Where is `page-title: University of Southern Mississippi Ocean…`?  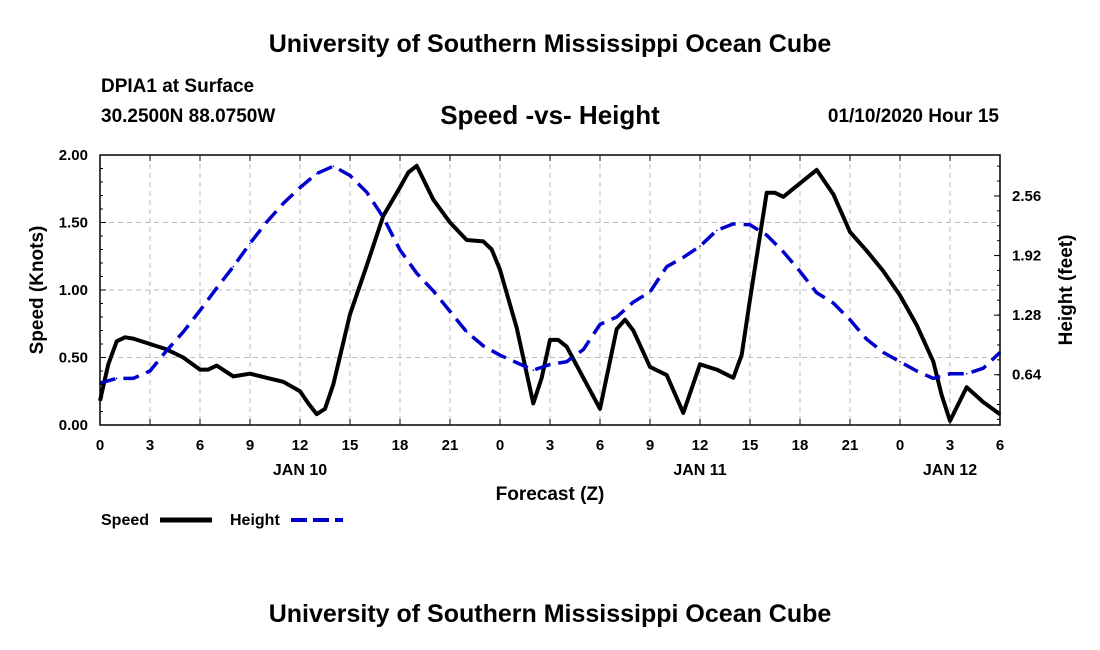
page-title: University of Southern Mississippi Ocean… is located at coordinates (550, 44).